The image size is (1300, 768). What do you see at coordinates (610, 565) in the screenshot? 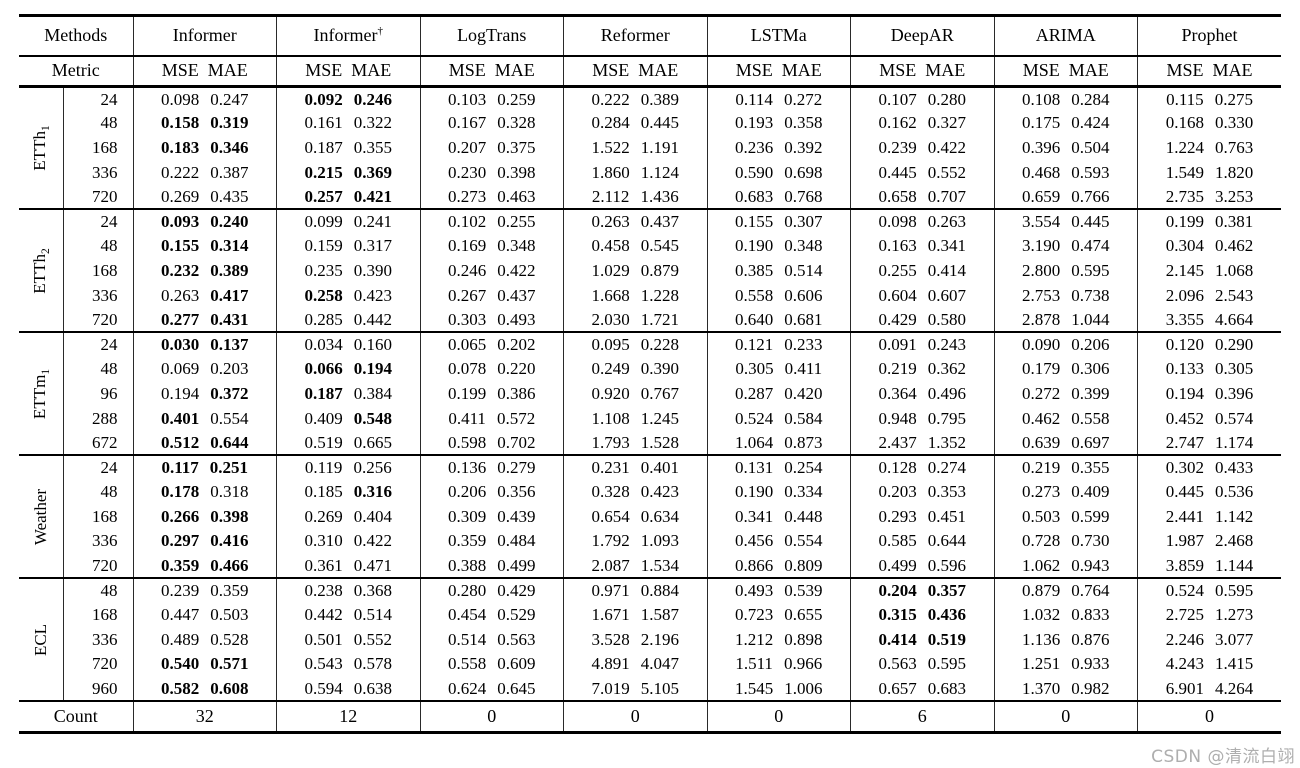
I see `mse-value: 2.087` at bounding box center [610, 565].